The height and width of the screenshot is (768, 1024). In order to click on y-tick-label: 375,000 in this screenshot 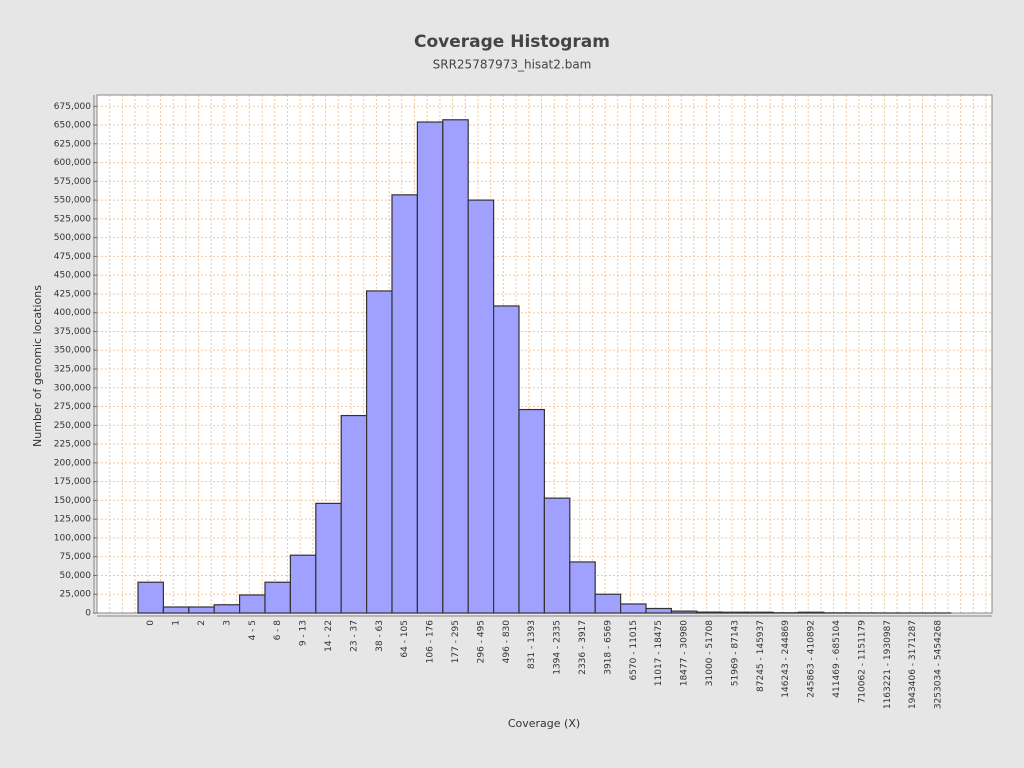, I will do `click(72, 332)`.